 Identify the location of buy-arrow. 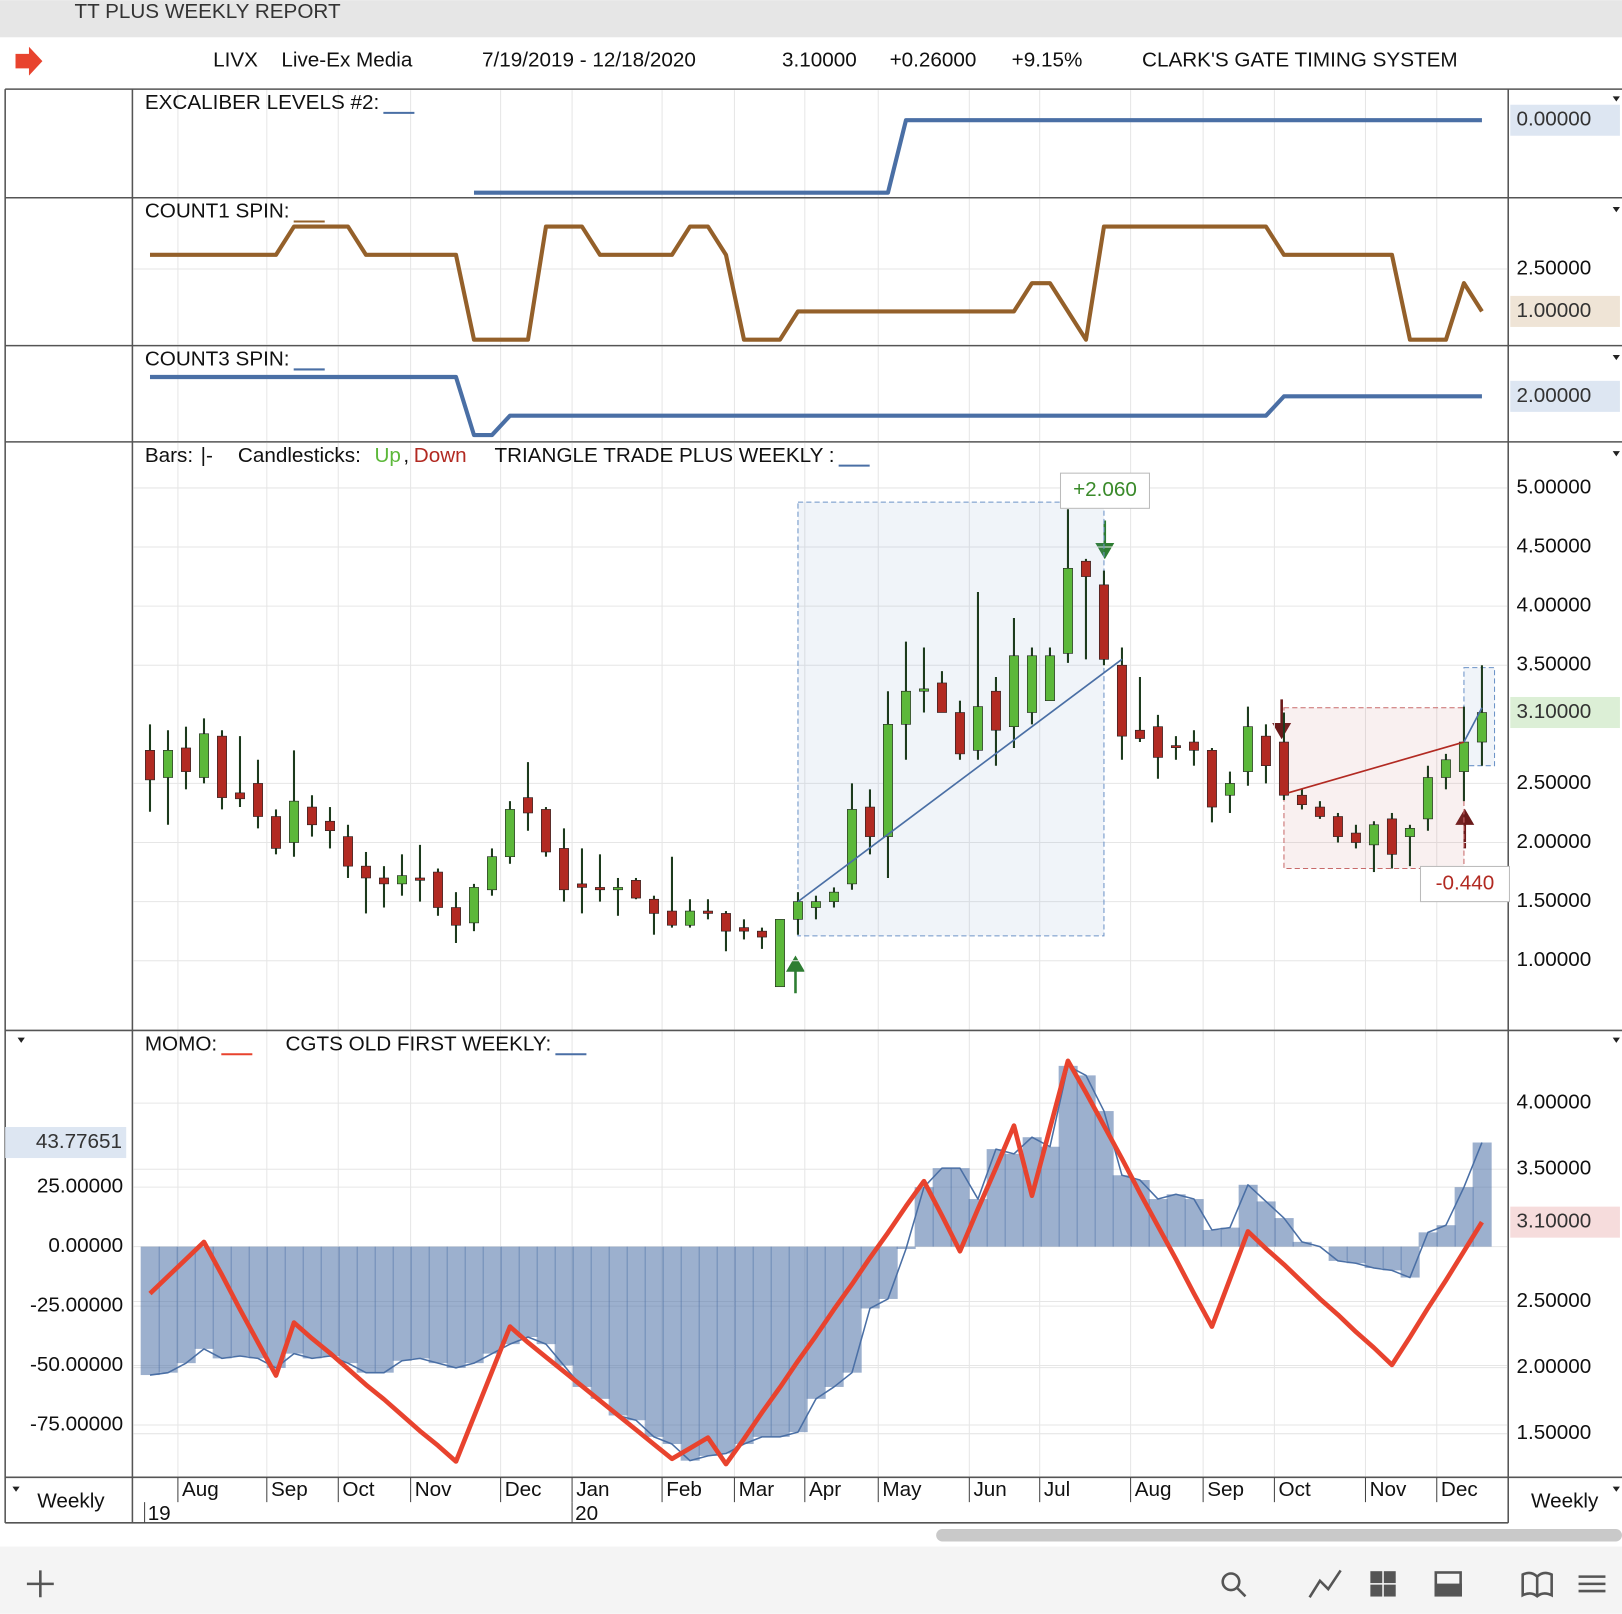
(1465, 828).